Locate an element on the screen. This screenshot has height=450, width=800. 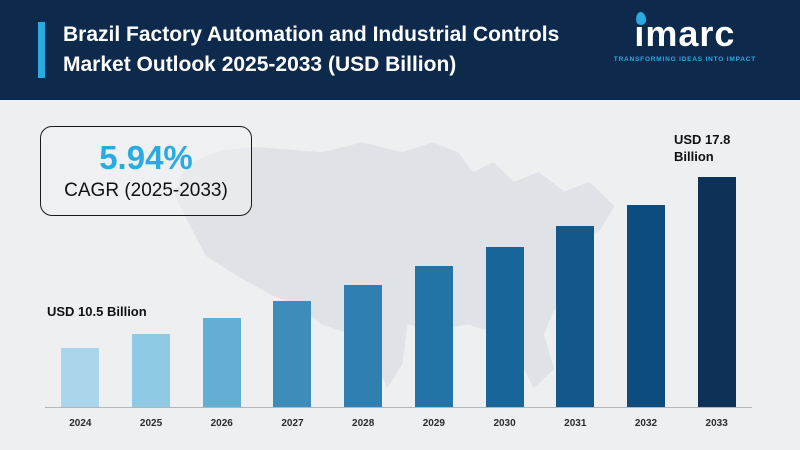
page-title-line2: Market Outlook 2025-2033 (USD Billion) is located at coordinates (260, 64).